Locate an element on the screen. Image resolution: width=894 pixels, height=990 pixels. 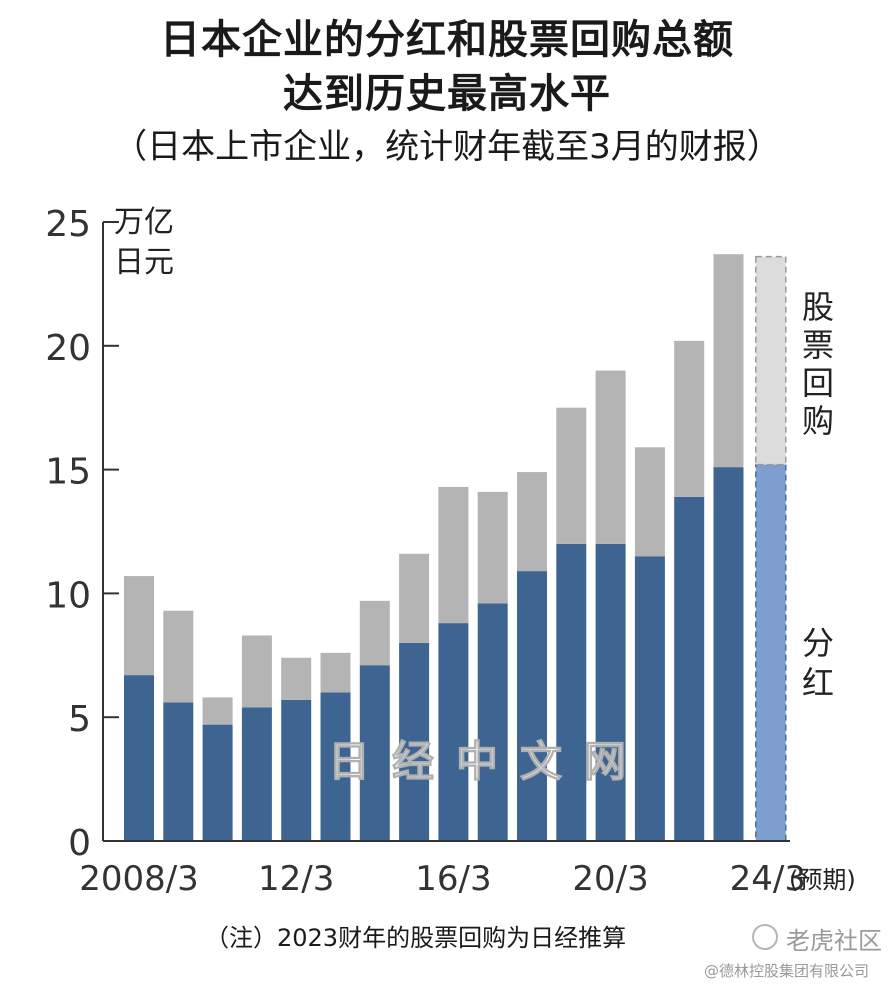
x-tick-label: 16/3 is located at coordinates (453, 879).